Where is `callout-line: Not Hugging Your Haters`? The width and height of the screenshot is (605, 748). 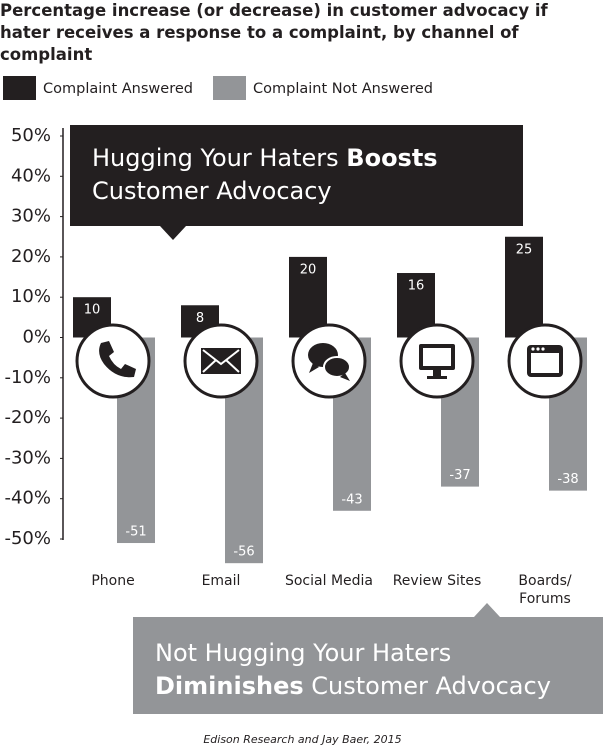 callout-line: Not Hugging Your Haters is located at coordinates (303, 653).